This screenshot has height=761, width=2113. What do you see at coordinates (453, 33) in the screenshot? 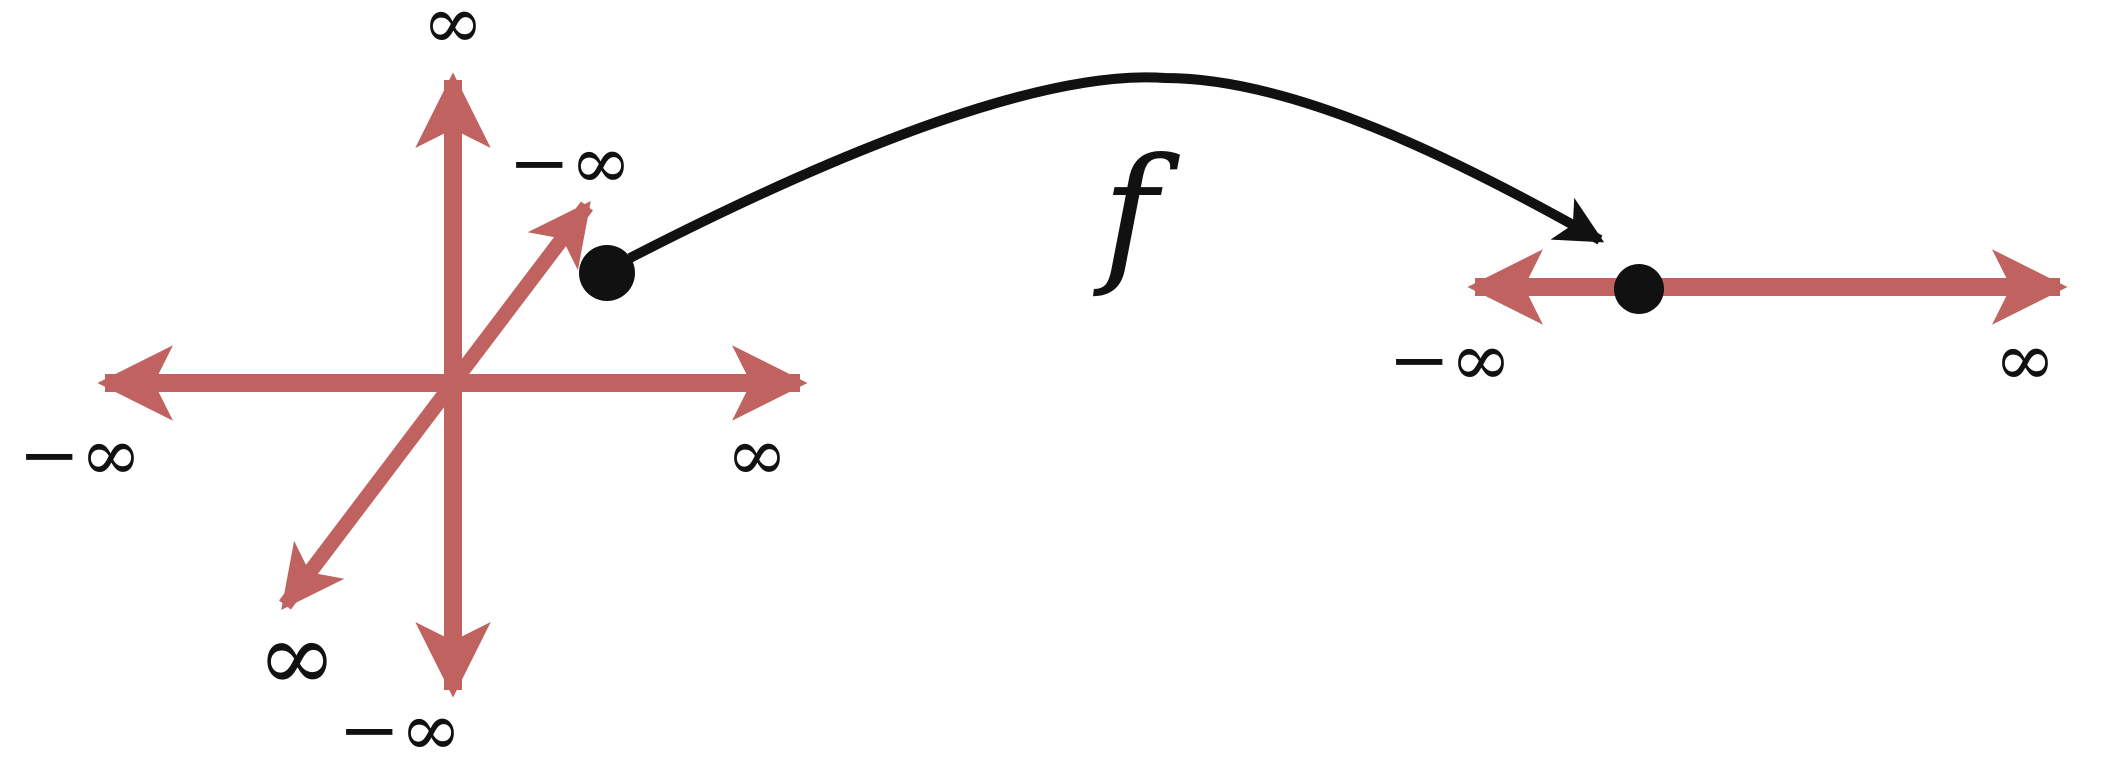
I see `y-positive-infinity-label: ∞` at bounding box center [453, 33].